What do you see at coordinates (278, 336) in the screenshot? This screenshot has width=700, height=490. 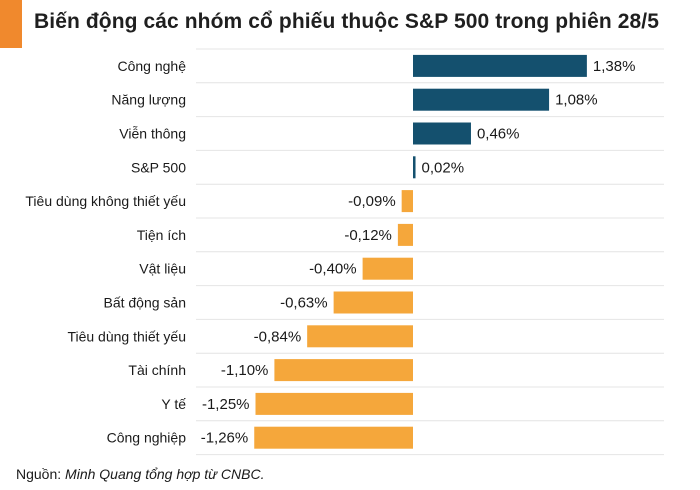 I see `data-label: -0,84%` at bounding box center [278, 336].